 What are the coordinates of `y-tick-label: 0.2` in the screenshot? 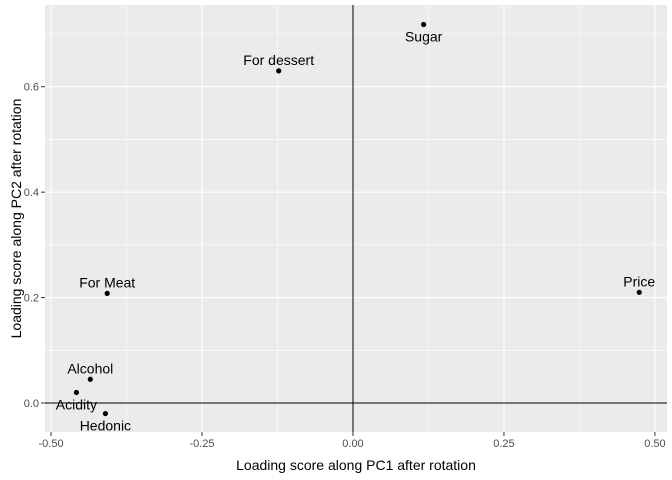 It's located at (31, 299).